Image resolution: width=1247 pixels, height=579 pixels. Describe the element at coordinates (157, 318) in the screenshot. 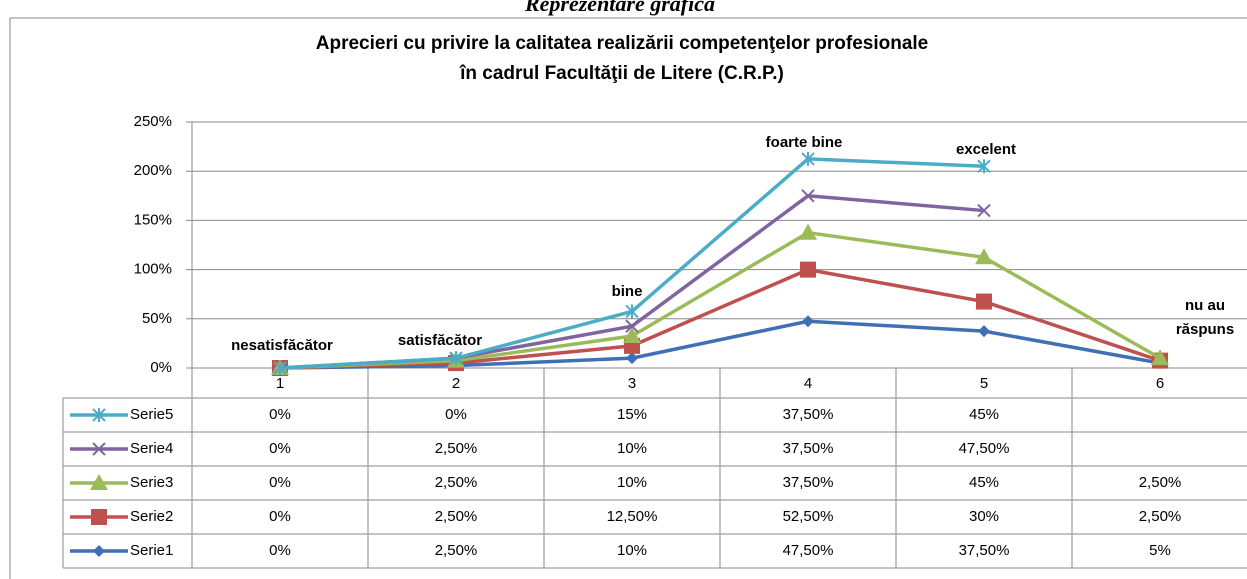

I see `y-tick-label: 50%` at that location.